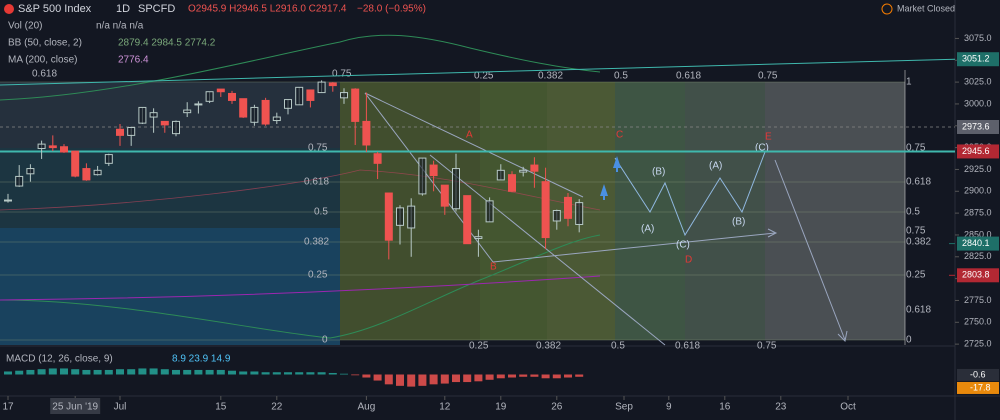 The image size is (1000, 420). Describe the element at coordinates (167, 43) in the screenshot. I see `indicator-values: 2879.4 2984.5 2774.2` at that location.